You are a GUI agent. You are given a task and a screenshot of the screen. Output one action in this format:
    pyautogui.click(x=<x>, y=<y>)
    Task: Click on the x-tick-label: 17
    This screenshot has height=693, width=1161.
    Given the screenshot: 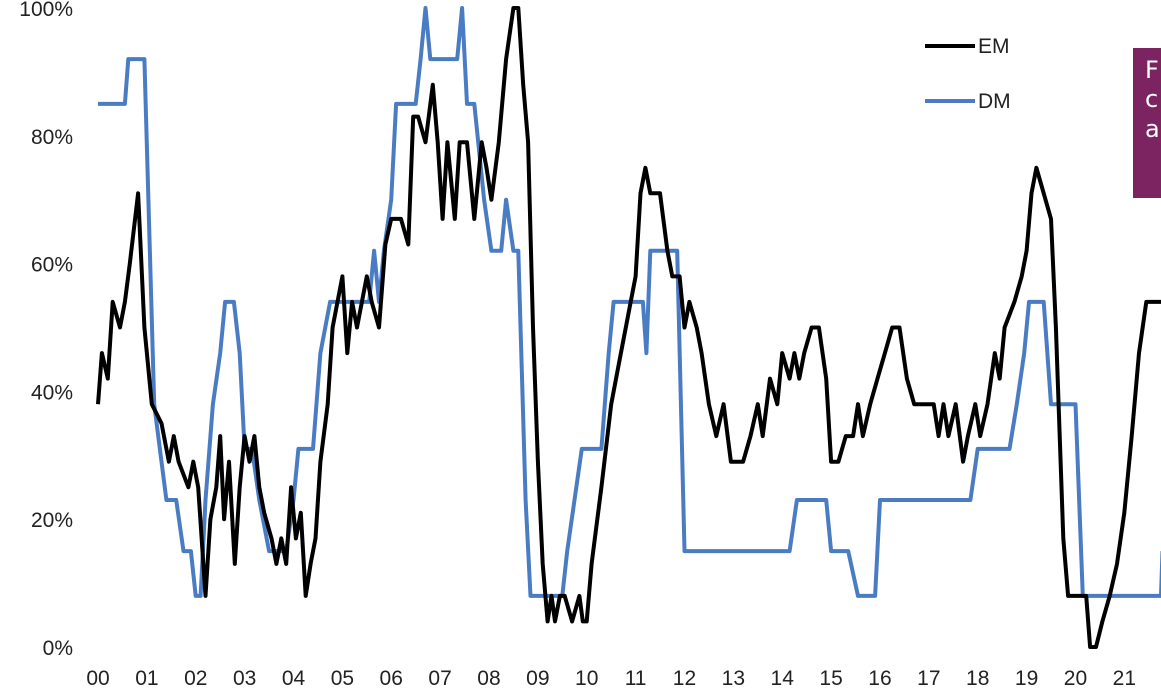 What is the action you would take?
    pyautogui.click(x=928, y=678)
    